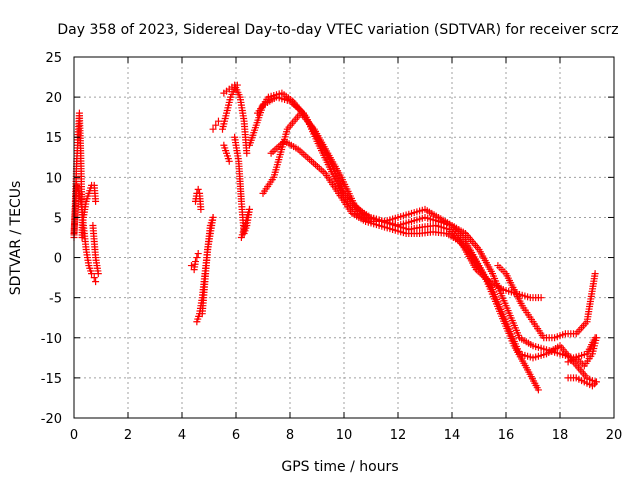 Image resolution: width=640 pixels, height=480 pixels. What do you see at coordinates (236, 435) in the screenshot?
I see `x-tick-label: 6` at bounding box center [236, 435].